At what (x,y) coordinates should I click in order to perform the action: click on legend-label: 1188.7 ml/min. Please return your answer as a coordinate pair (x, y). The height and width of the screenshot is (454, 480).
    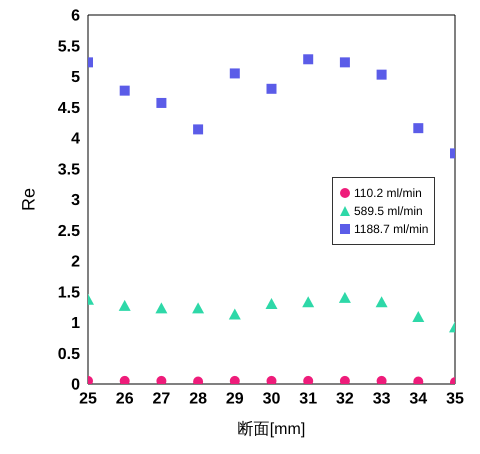
    Looking at the image, I should click on (391, 229).